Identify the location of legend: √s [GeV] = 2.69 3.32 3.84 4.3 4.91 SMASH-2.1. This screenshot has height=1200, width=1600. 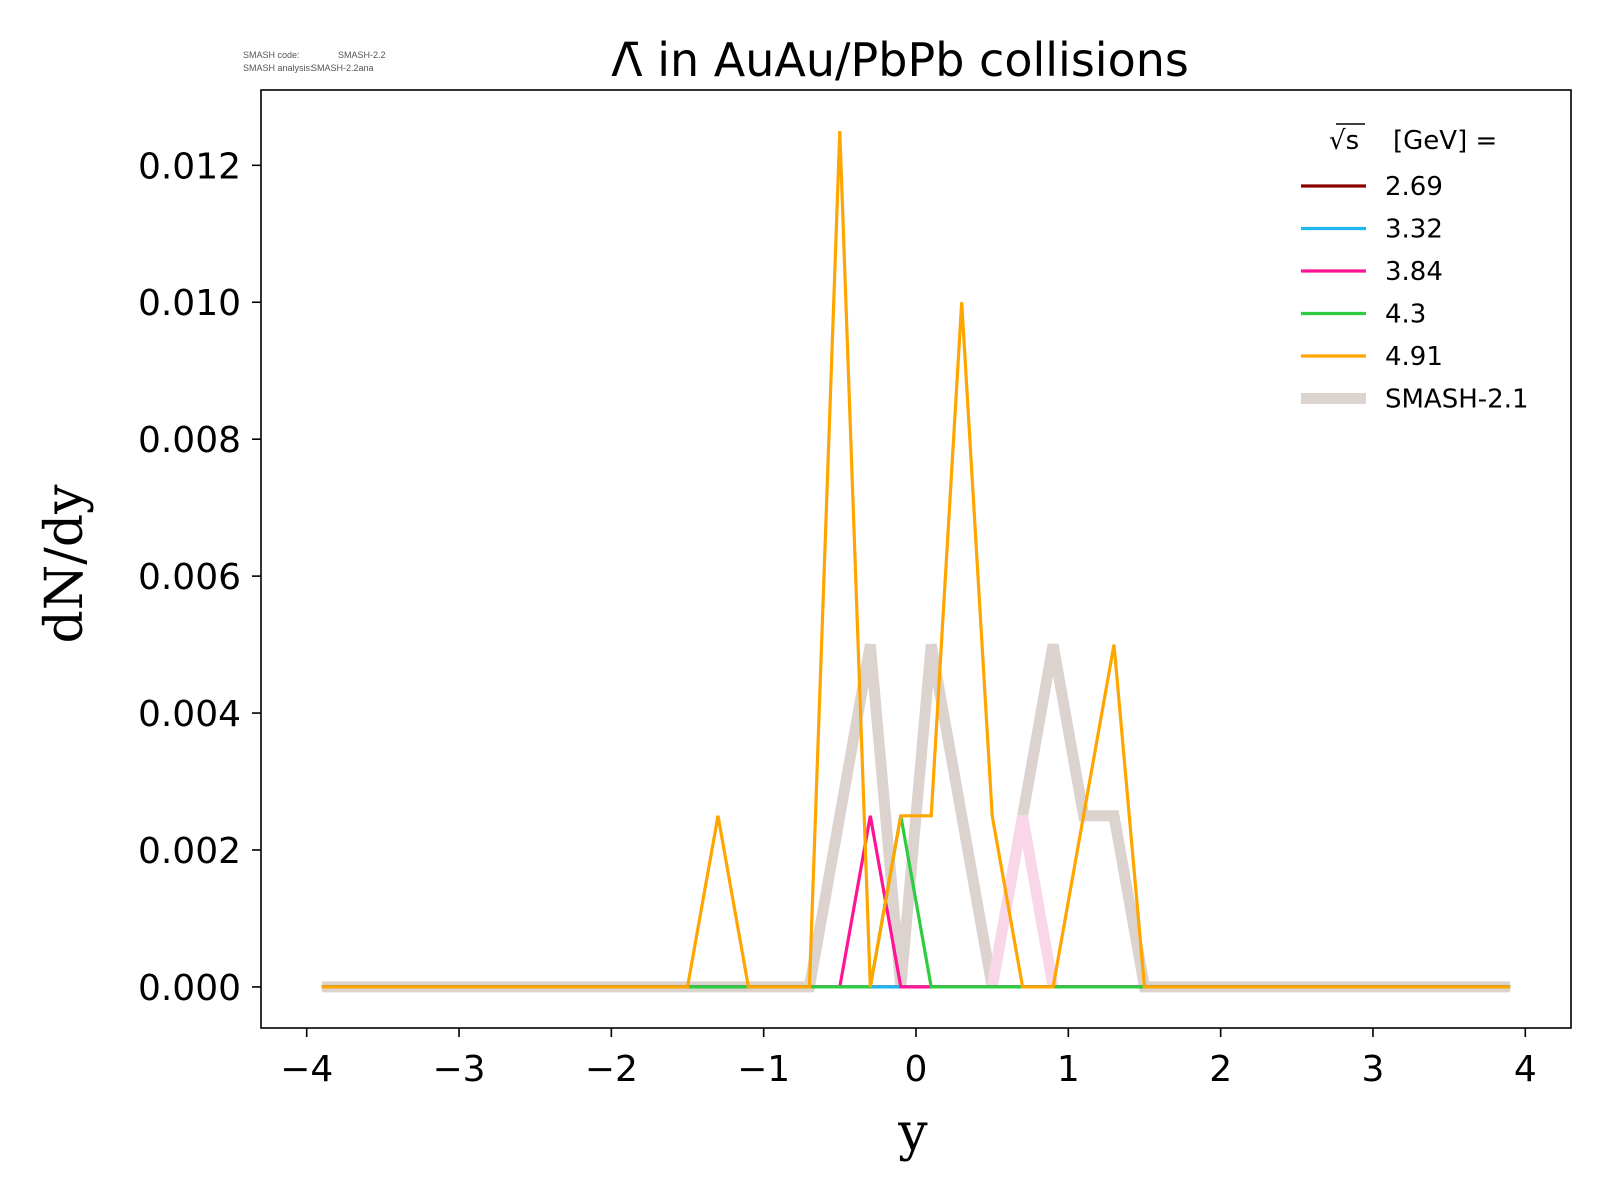
(1415, 269).